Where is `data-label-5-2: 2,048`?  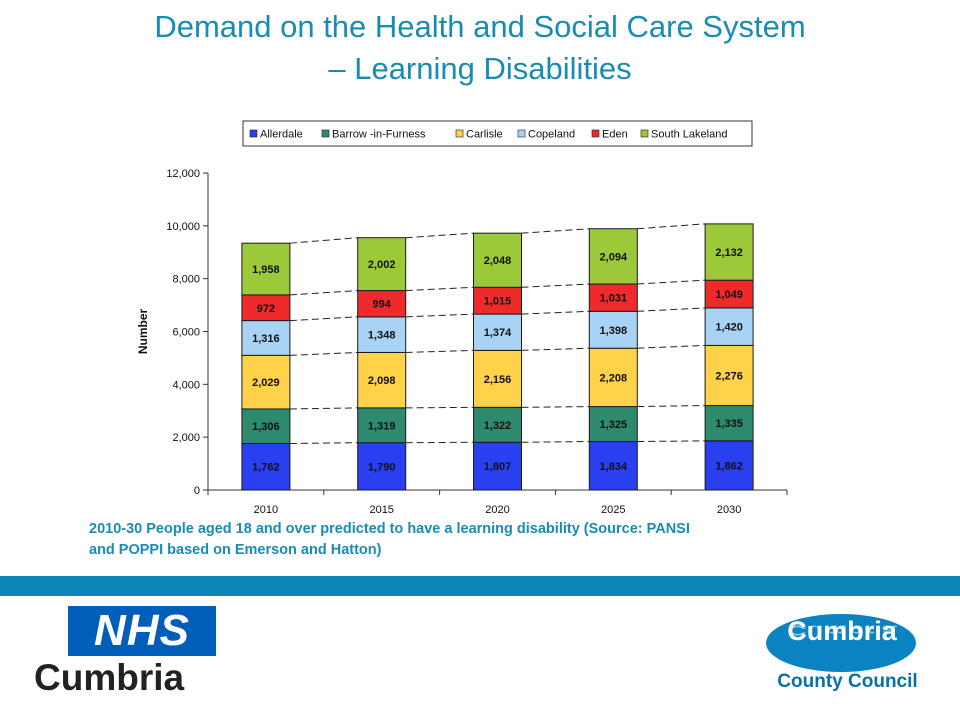 data-label-5-2: 2,048 is located at coordinates (498, 261).